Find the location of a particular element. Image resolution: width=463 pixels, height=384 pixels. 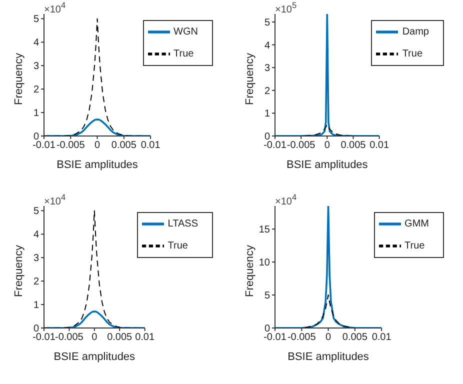

legend-label: WGN is located at coordinates (186, 32).